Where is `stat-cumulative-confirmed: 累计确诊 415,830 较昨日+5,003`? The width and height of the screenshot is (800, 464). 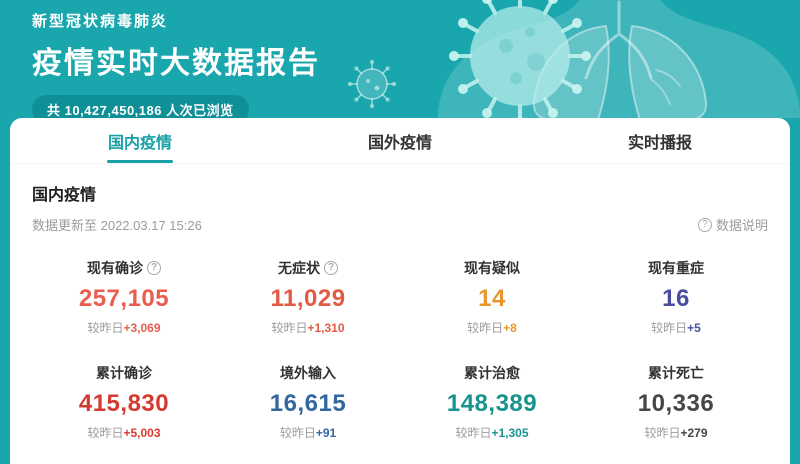
stat-cumulative-confirmed: 累计确诊 415,830 较昨日+5,003 is located at coordinates (124, 402).